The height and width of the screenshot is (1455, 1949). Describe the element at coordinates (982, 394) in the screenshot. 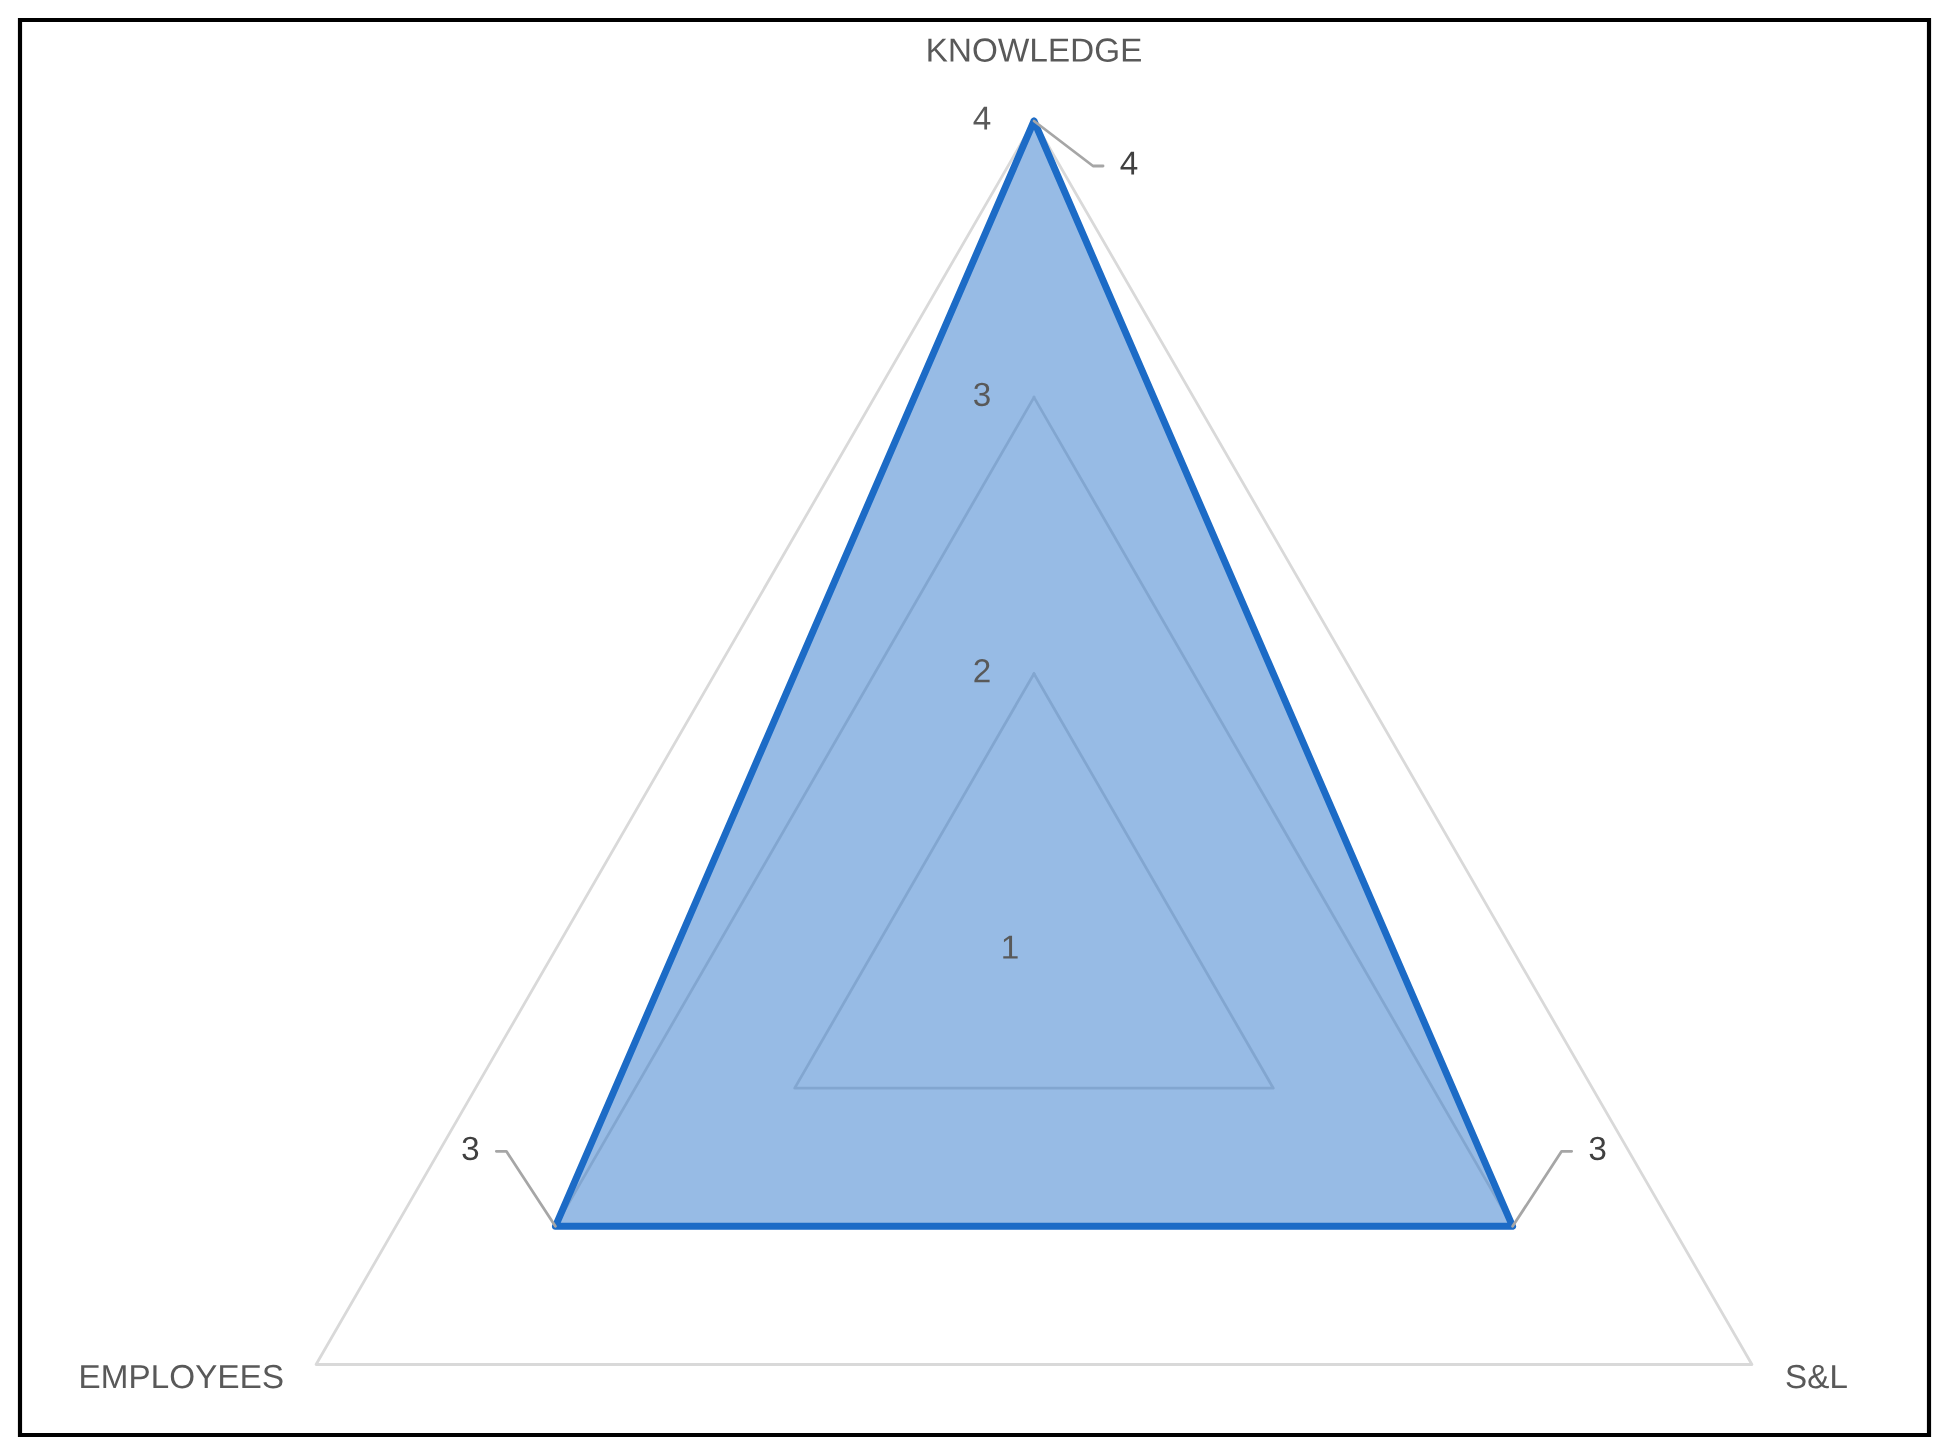

I see `y-tick-label: 3` at that location.